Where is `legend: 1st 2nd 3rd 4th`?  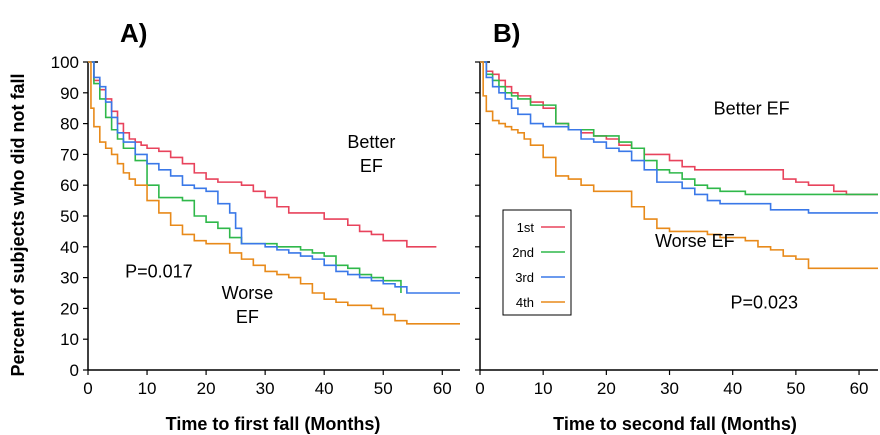 legend: 1st 2nd 3rd 4th is located at coordinates (537, 262).